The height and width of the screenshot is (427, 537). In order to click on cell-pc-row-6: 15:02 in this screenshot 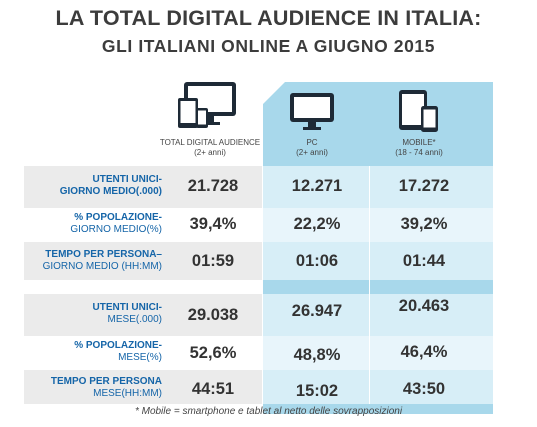, I will do `click(317, 391)`.